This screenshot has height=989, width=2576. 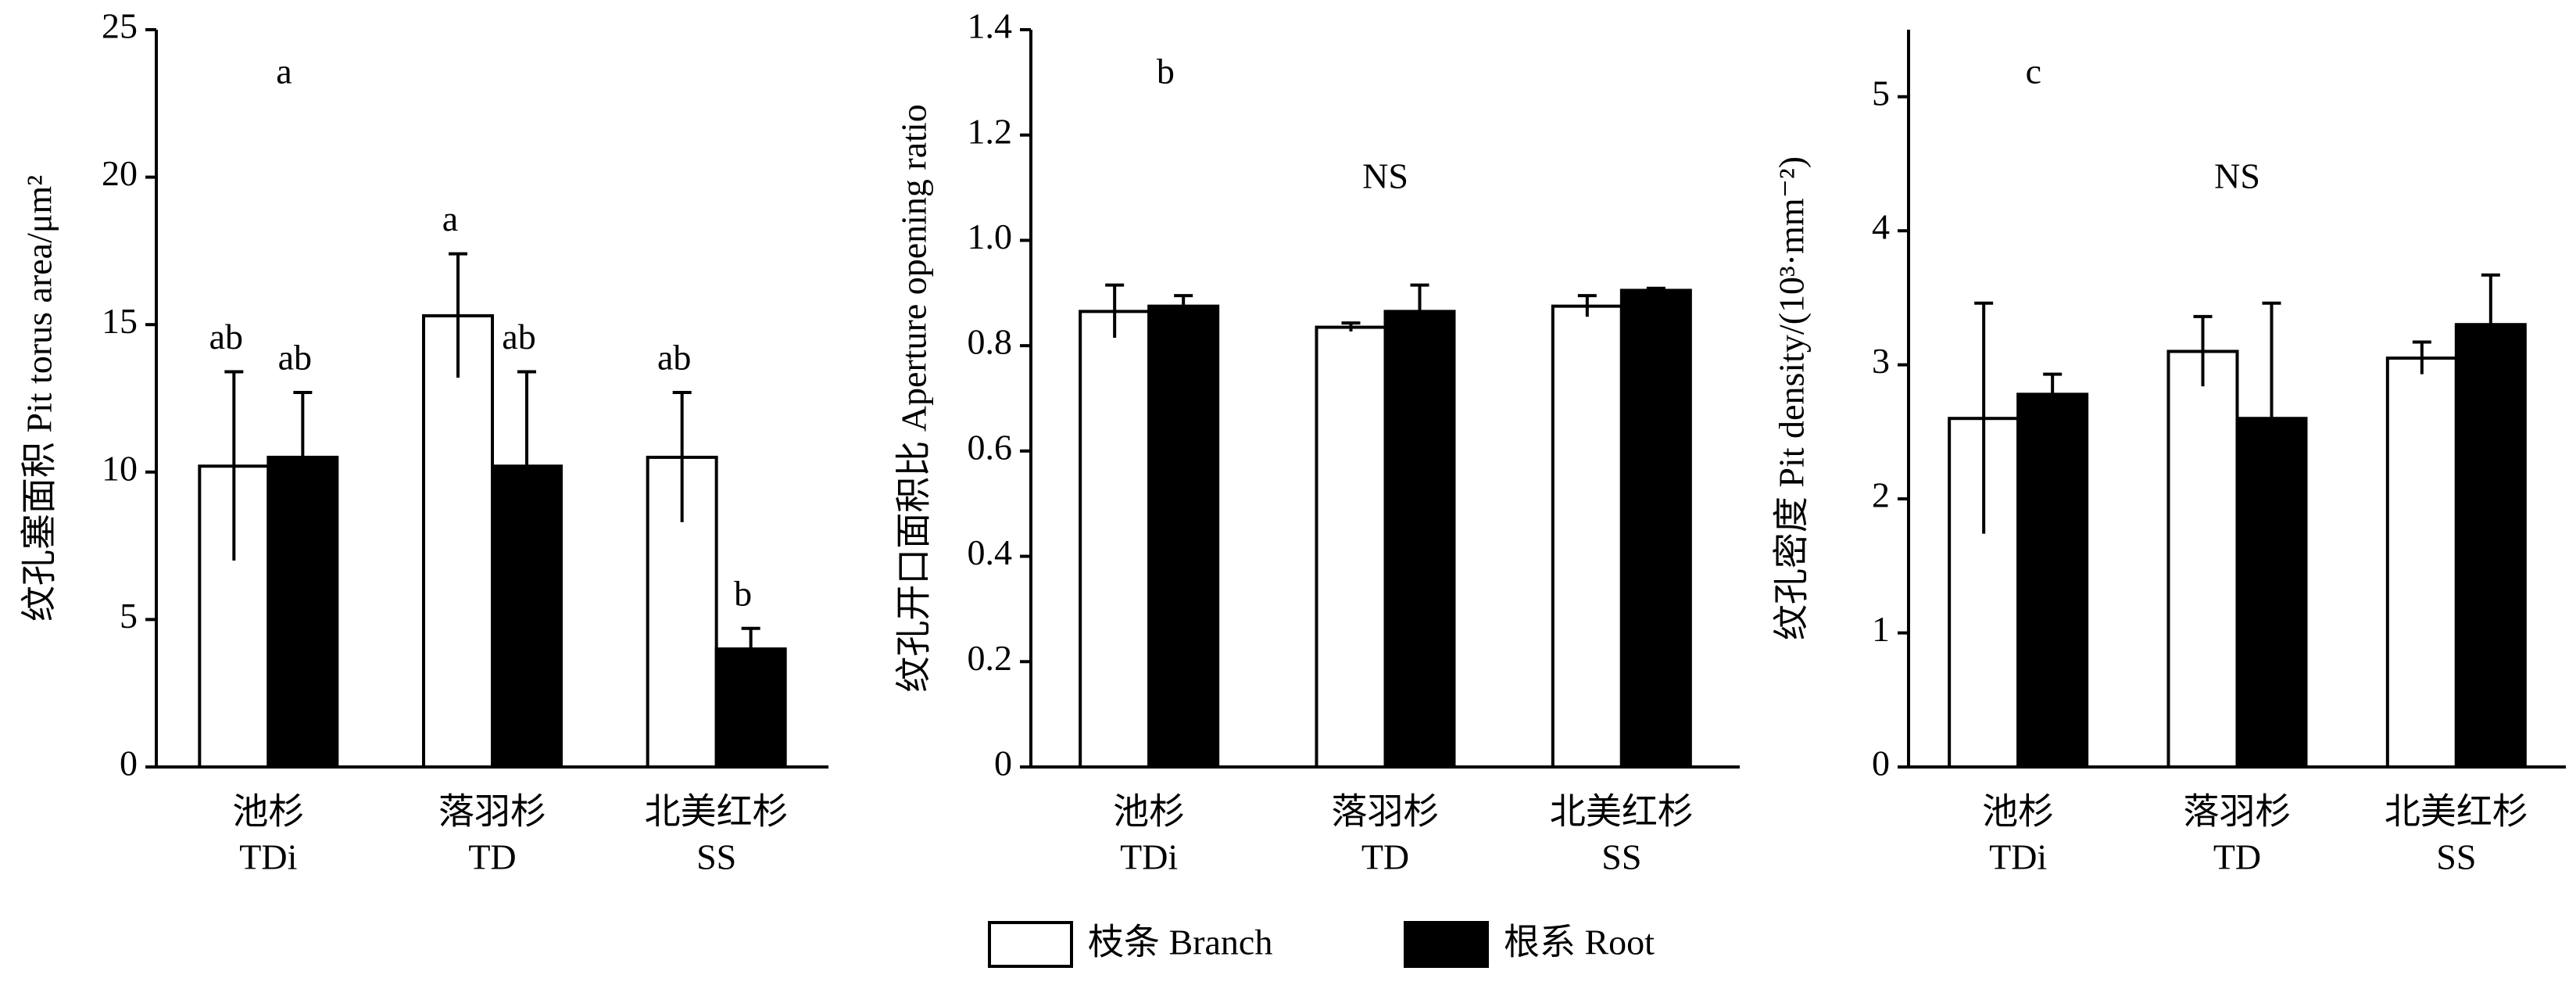 I want to click on significance-letter: b, so click(x=743, y=593).